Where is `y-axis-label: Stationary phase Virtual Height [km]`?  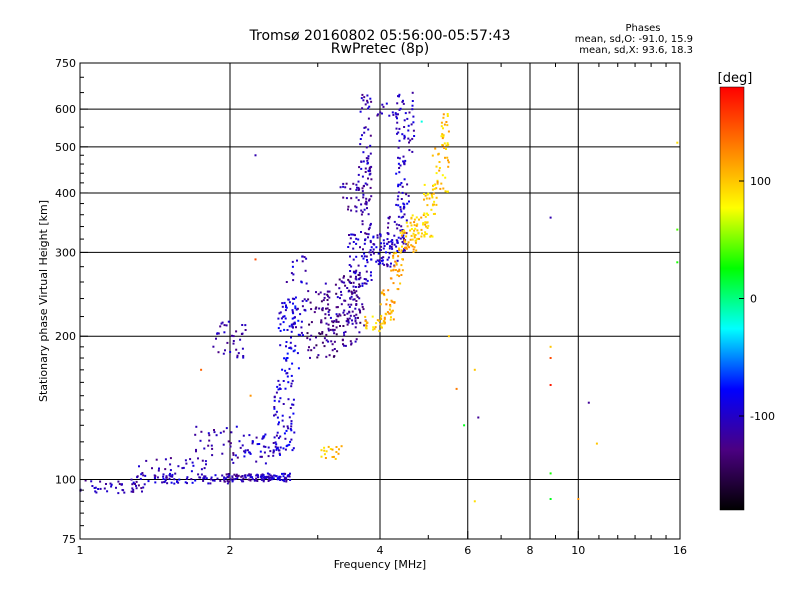 y-axis-label: Stationary phase Virtual Height [km] is located at coordinates (43, 301).